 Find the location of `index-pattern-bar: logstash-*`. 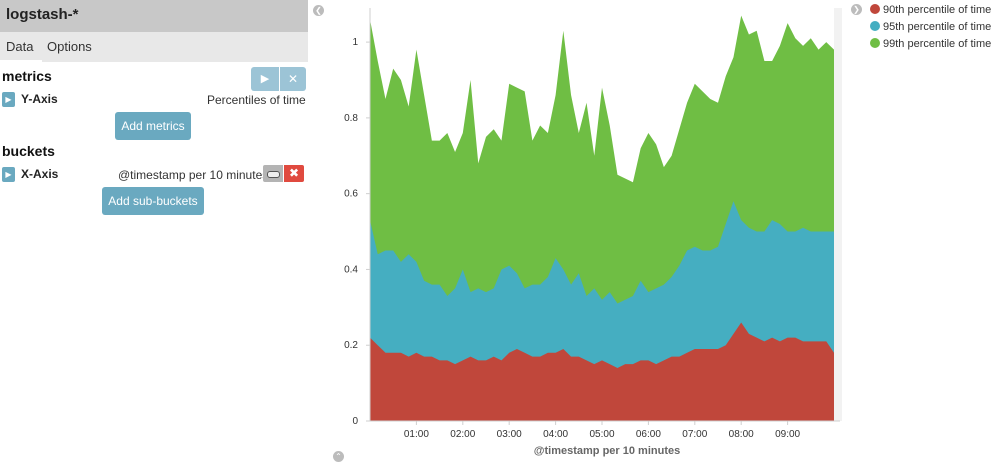

index-pattern-bar: logstash-* is located at coordinates (154, 16).